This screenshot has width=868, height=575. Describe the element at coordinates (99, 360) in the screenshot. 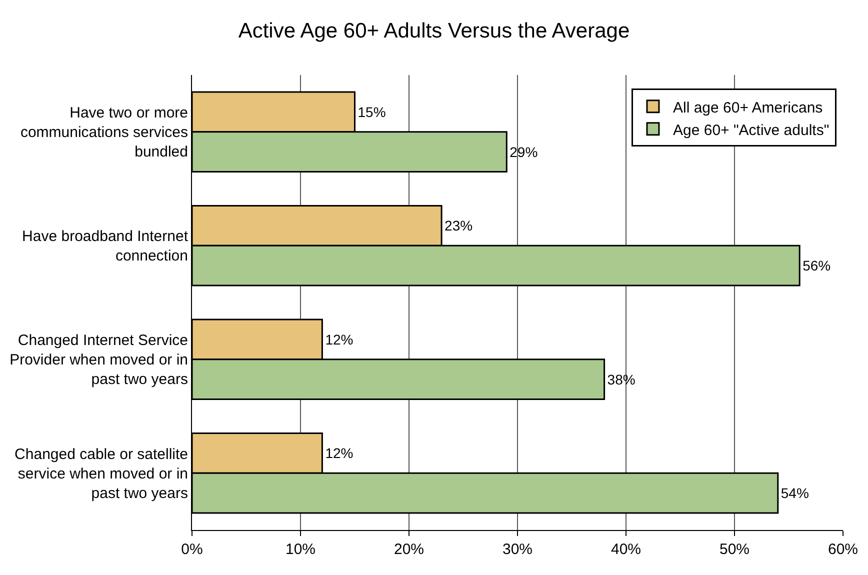

I see `y-tick-label: Changed Internet Service Provider when moved or in past two years` at that location.